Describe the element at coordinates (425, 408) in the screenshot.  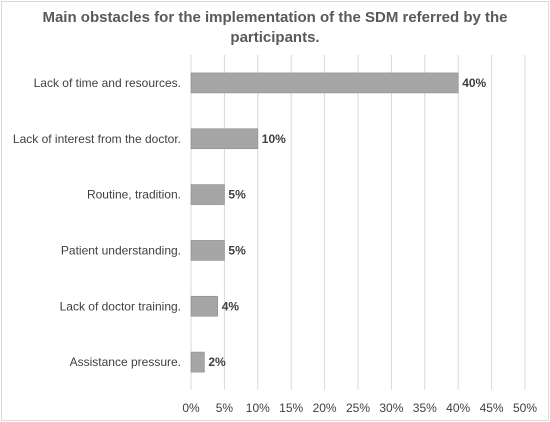
I see `x-tick-label: 35%` at that location.